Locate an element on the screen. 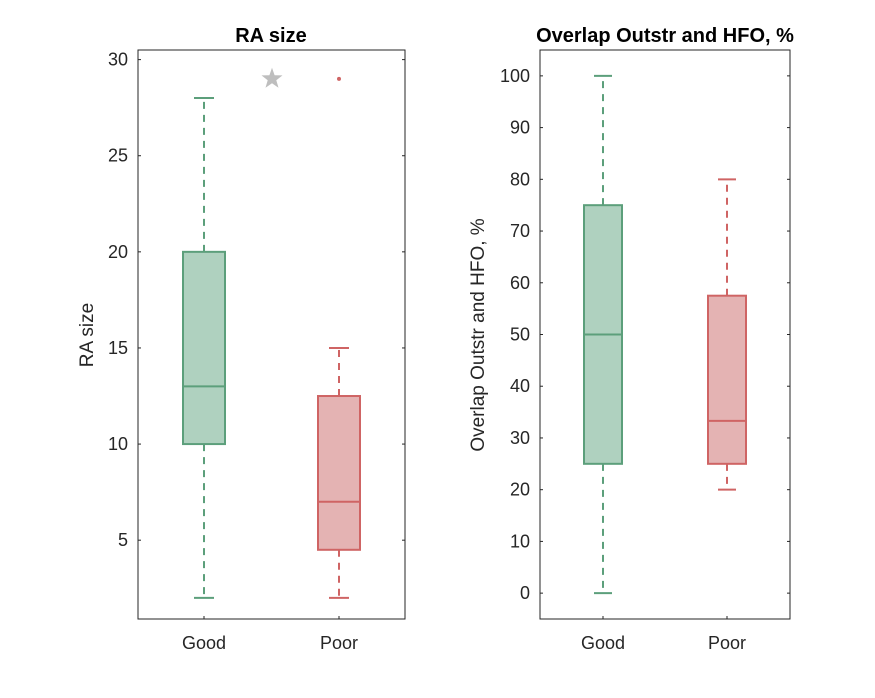  y-axis-label: Overlap Outstr and HFO, % is located at coordinates (478, 334).